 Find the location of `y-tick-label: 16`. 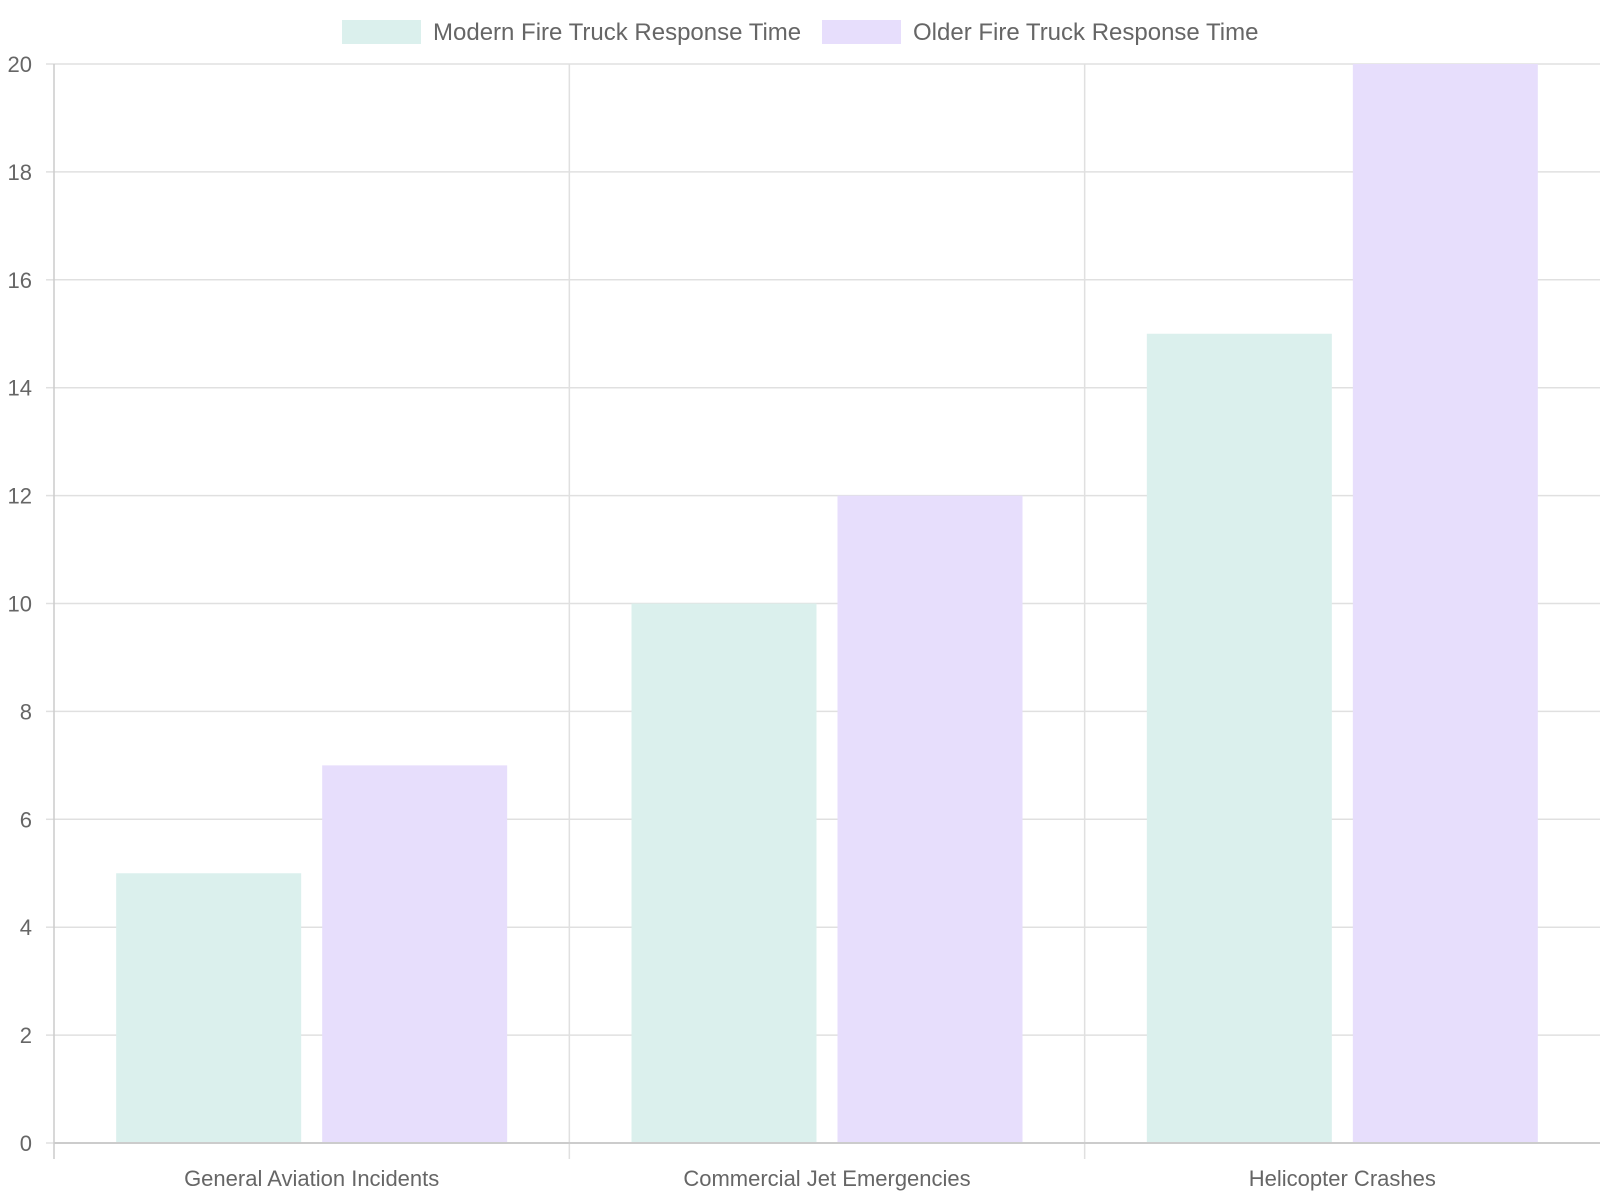

y-tick-label: 16 is located at coordinates (20, 280).